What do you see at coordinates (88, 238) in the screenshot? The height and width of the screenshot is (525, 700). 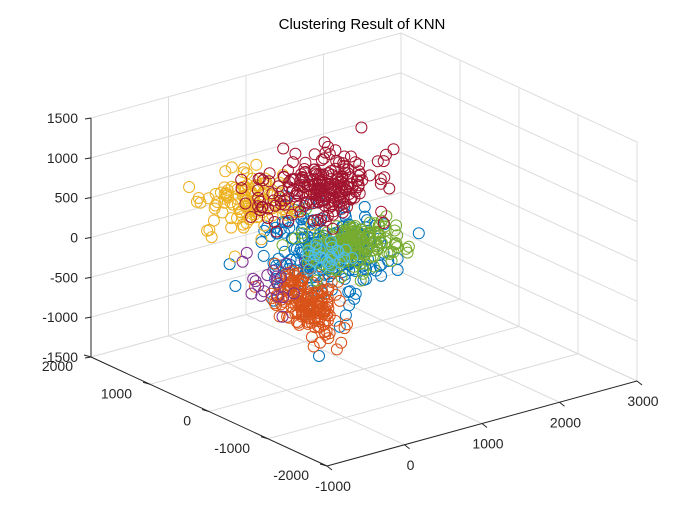 I see `z-tick-mark` at bounding box center [88, 238].